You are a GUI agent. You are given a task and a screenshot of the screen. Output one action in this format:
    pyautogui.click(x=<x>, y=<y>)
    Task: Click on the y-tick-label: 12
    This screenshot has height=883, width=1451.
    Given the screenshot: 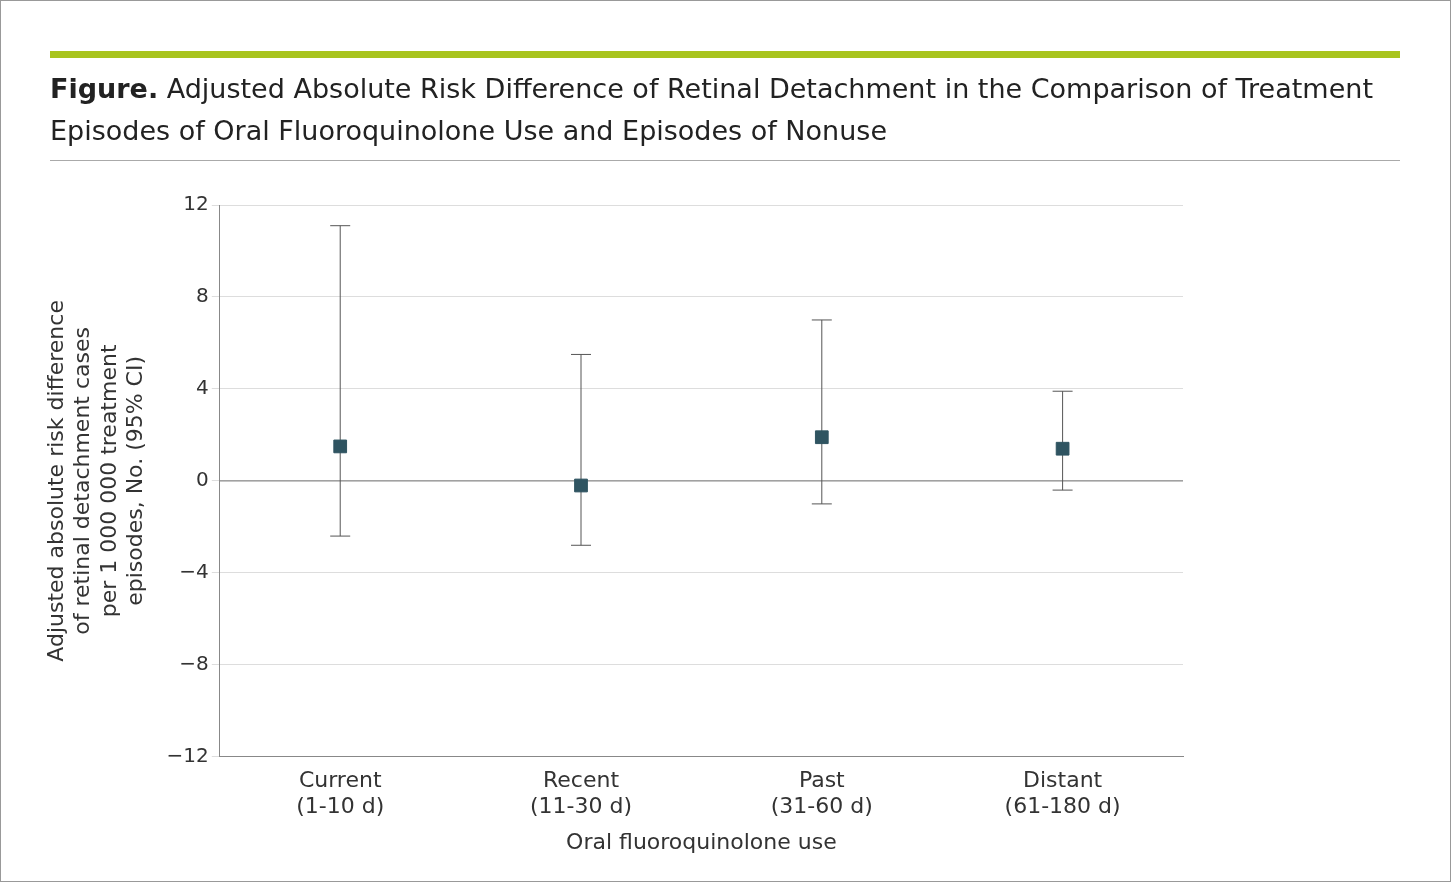 What is the action you would take?
    pyautogui.click(x=196, y=203)
    